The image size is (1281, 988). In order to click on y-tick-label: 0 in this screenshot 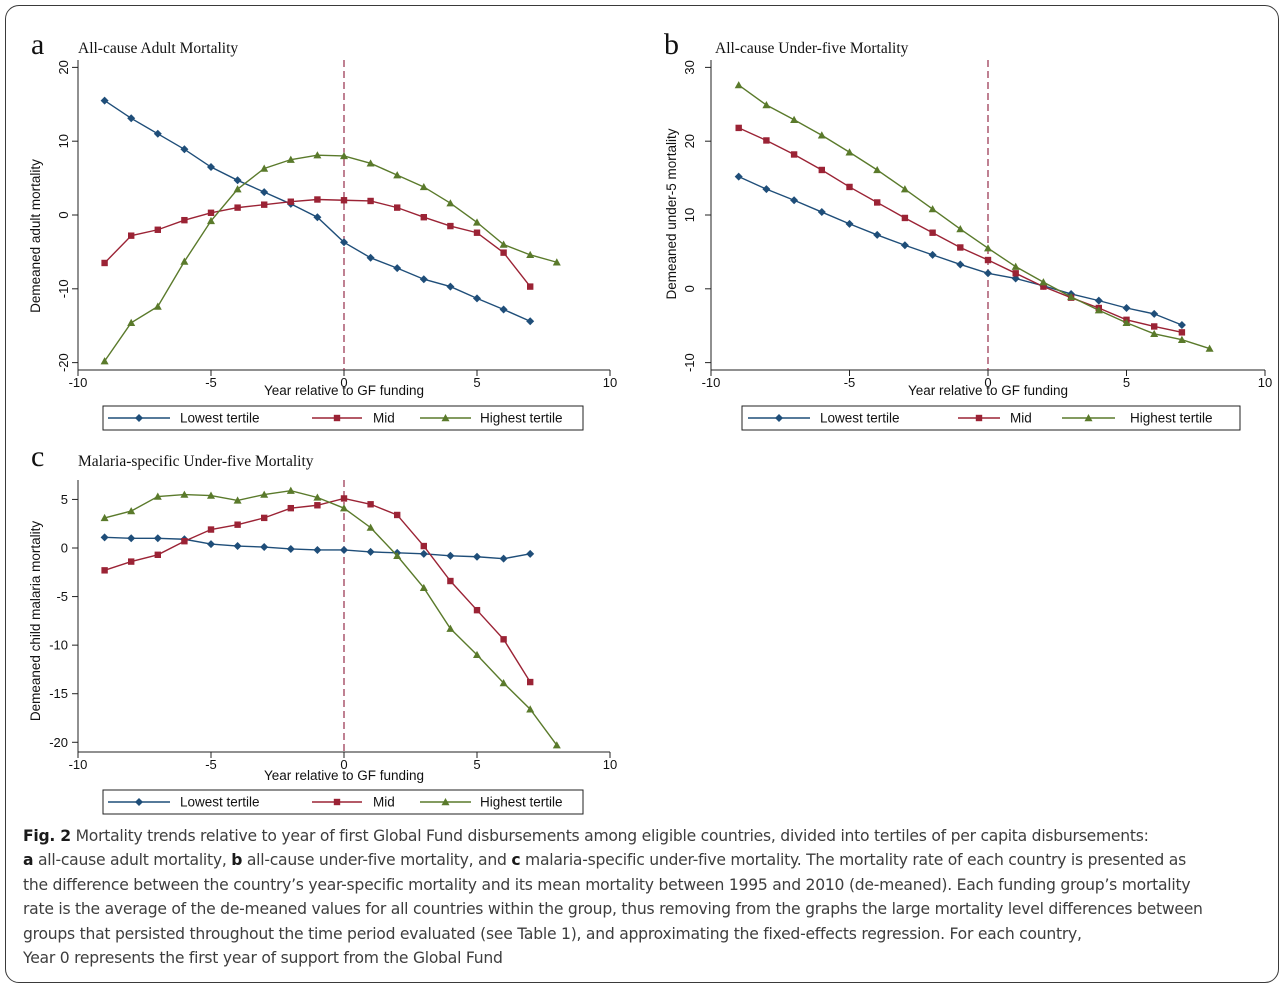, I will do `click(689, 288)`.